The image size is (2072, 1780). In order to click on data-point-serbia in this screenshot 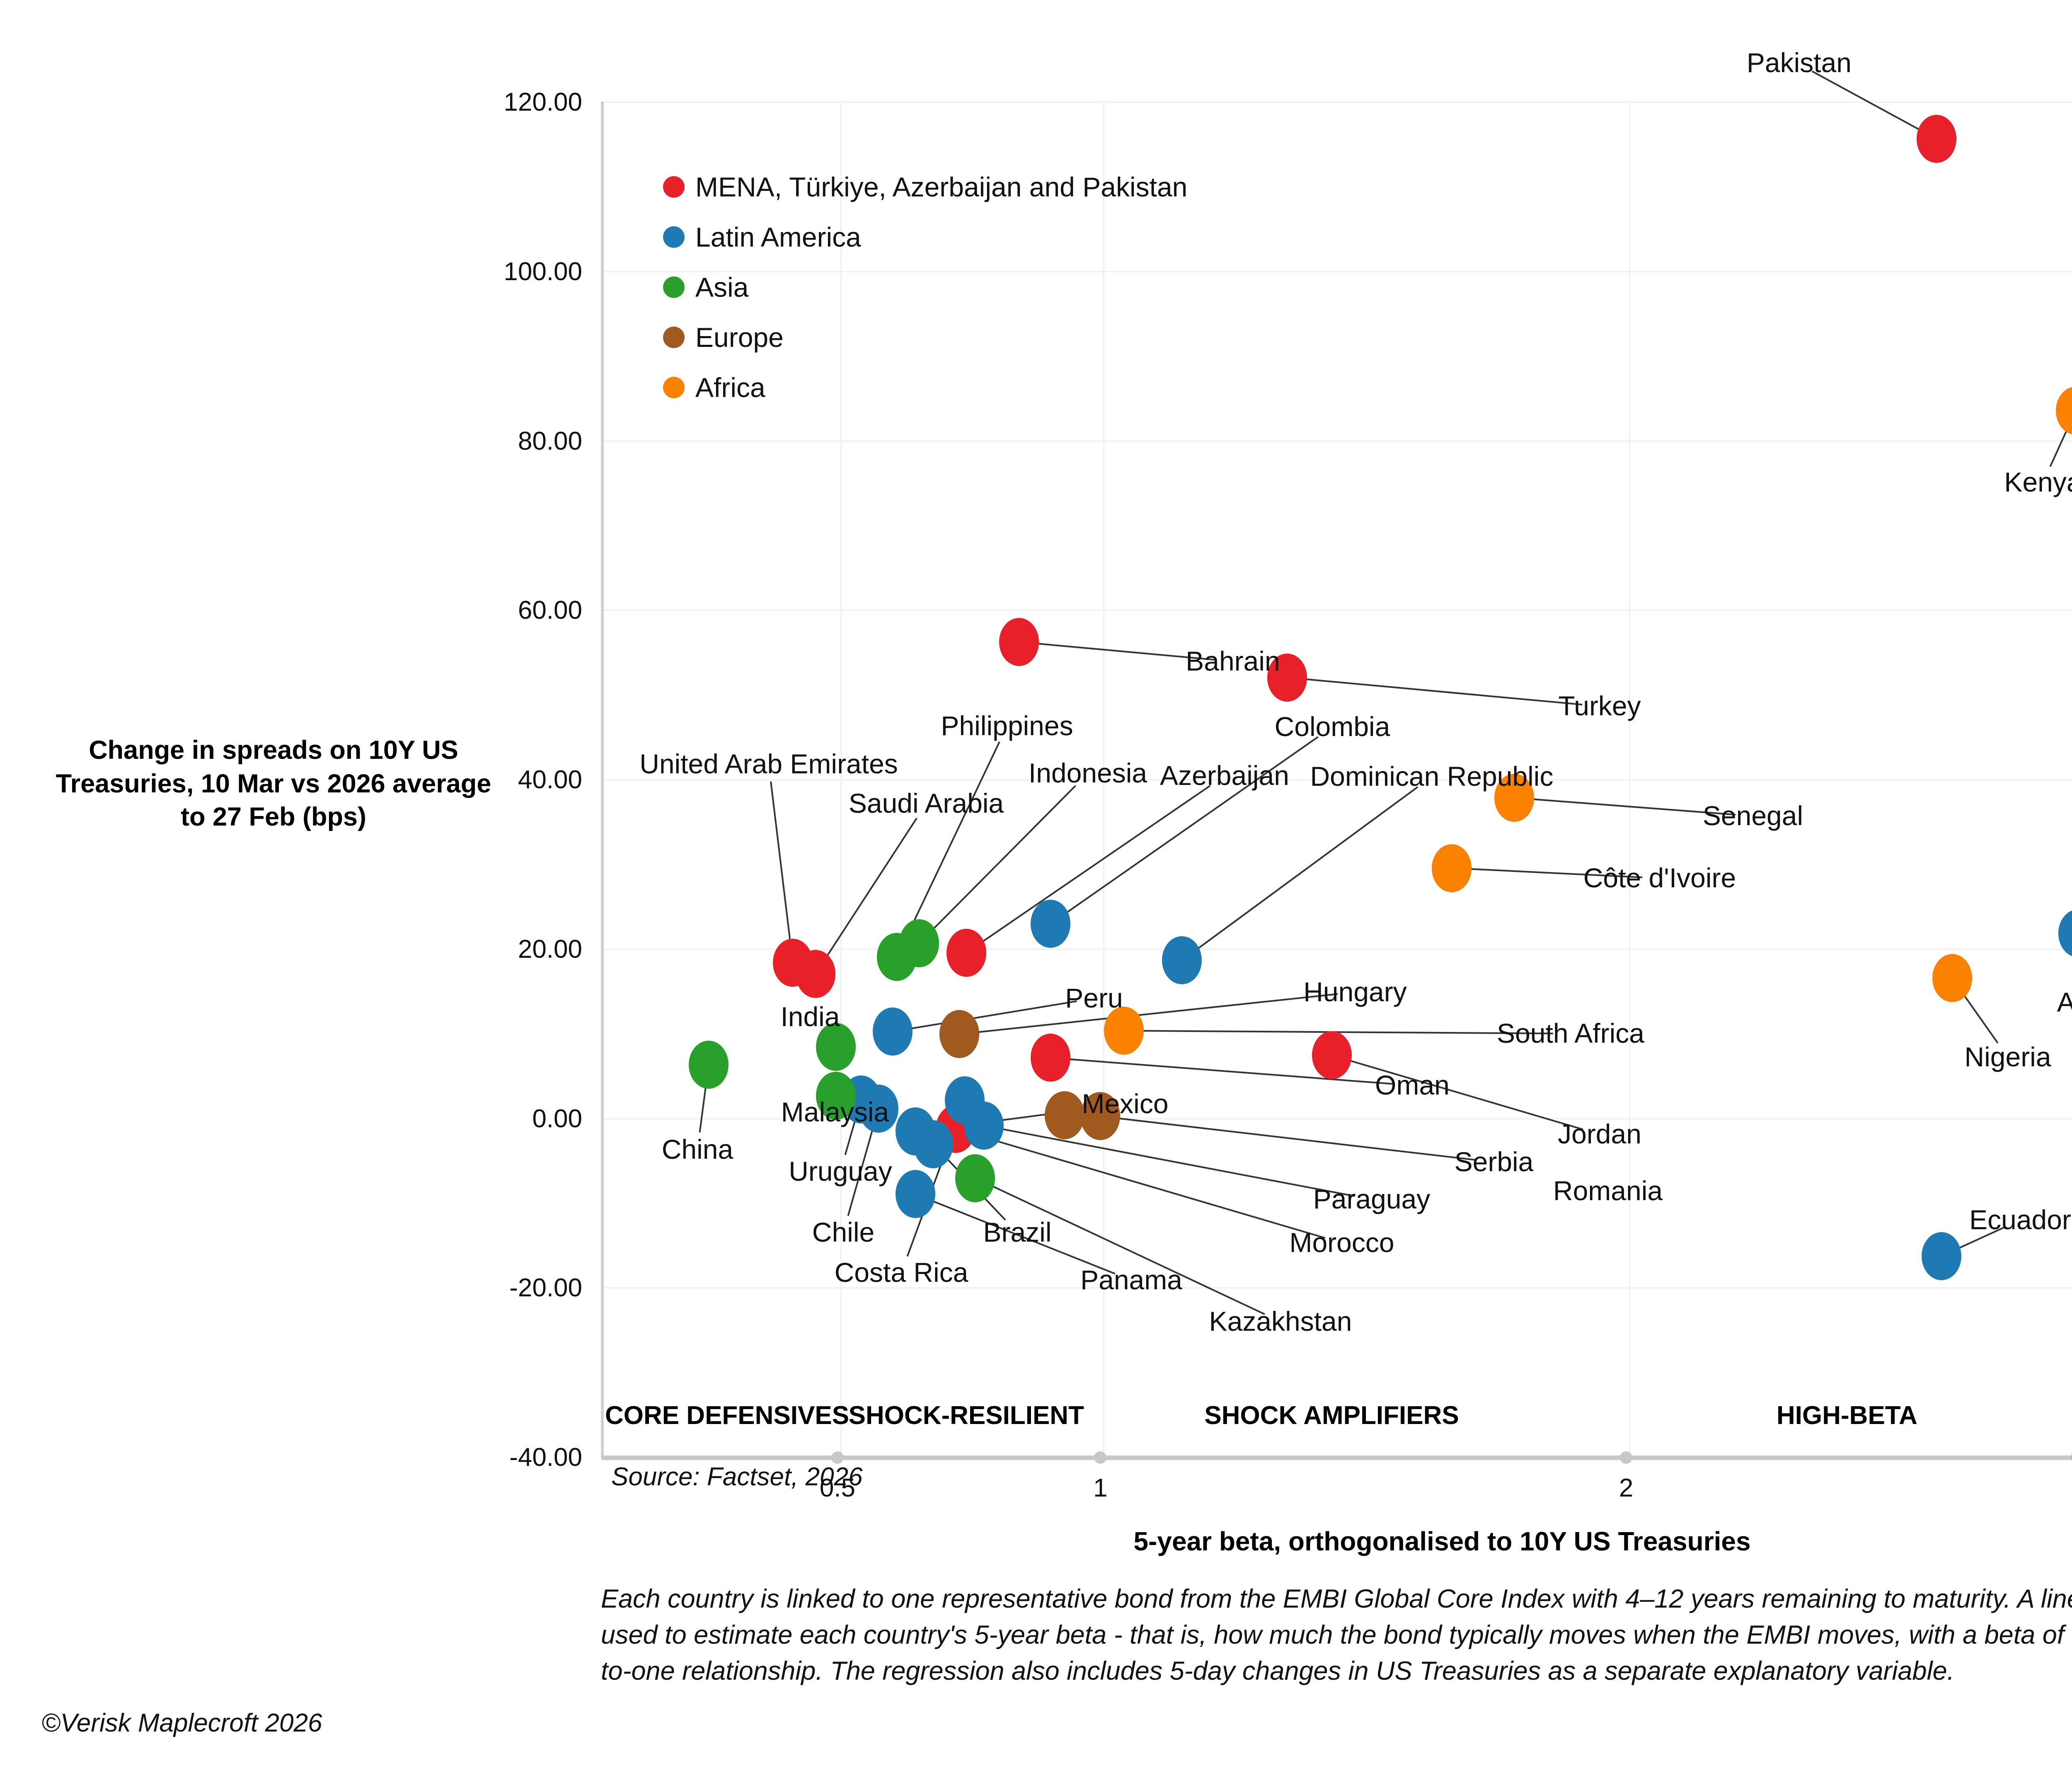, I will do `click(1100, 1116)`.